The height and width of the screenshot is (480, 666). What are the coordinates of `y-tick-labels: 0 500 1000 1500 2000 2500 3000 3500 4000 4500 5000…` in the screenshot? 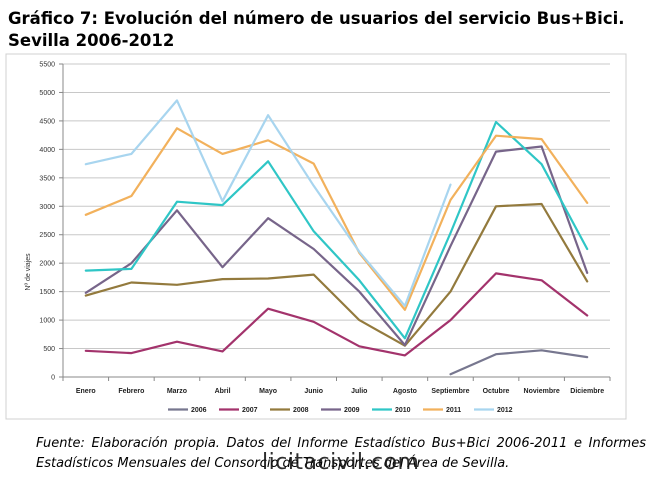 It's located at (47, 222).